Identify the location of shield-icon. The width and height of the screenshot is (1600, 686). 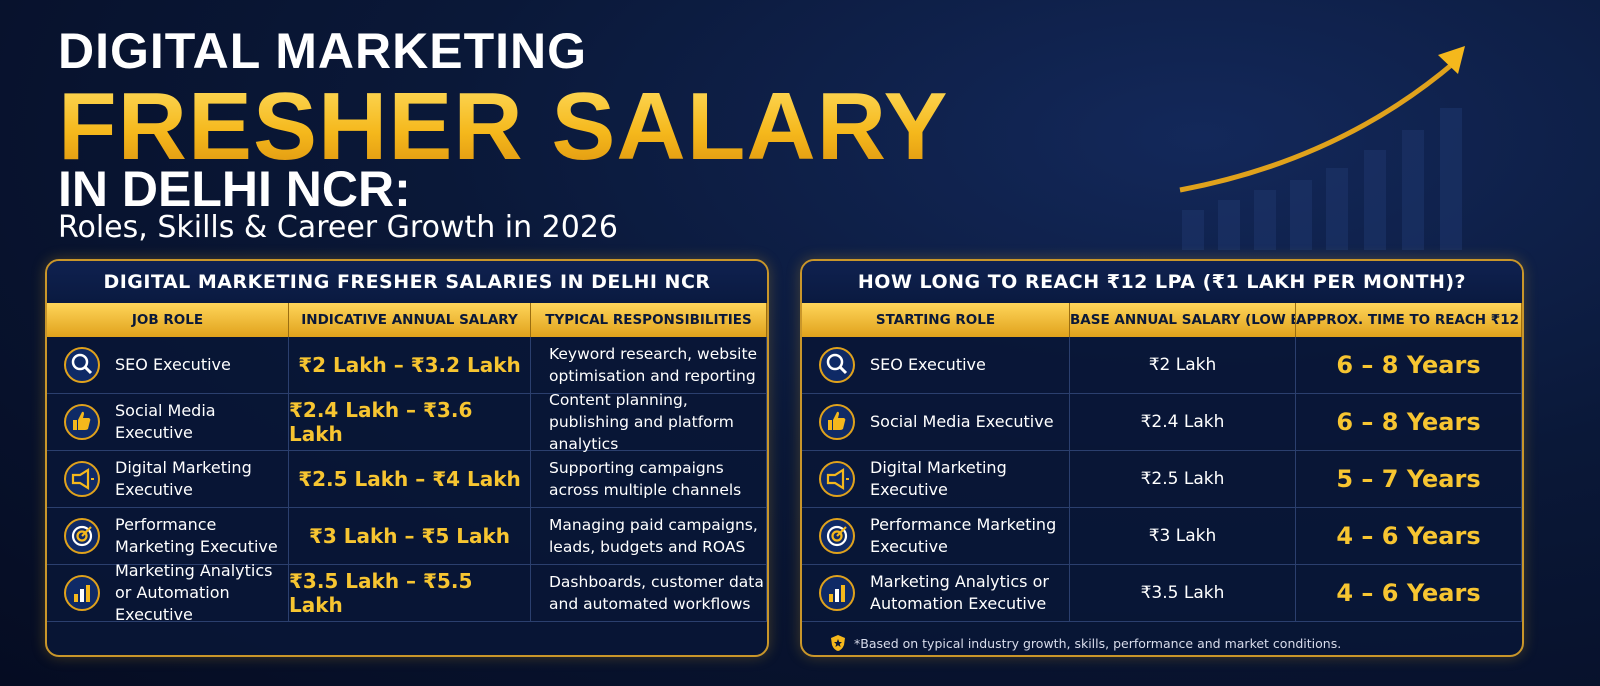
(838, 643).